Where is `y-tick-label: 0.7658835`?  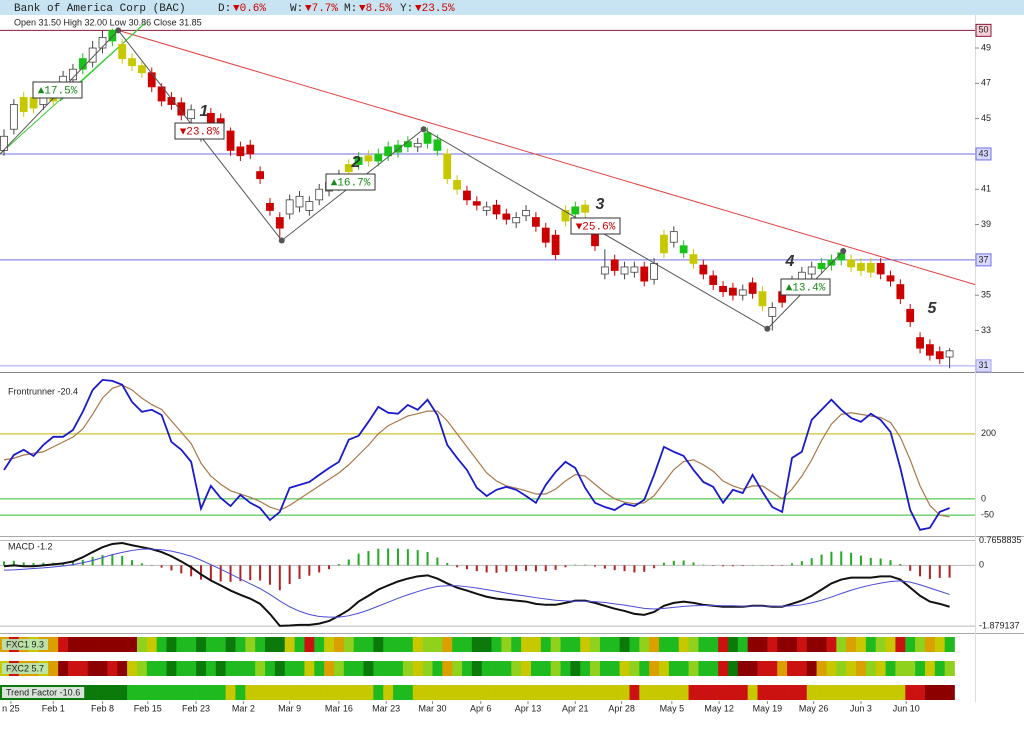
y-tick-label: 0.7658835 is located at coordinates (1000, 540).